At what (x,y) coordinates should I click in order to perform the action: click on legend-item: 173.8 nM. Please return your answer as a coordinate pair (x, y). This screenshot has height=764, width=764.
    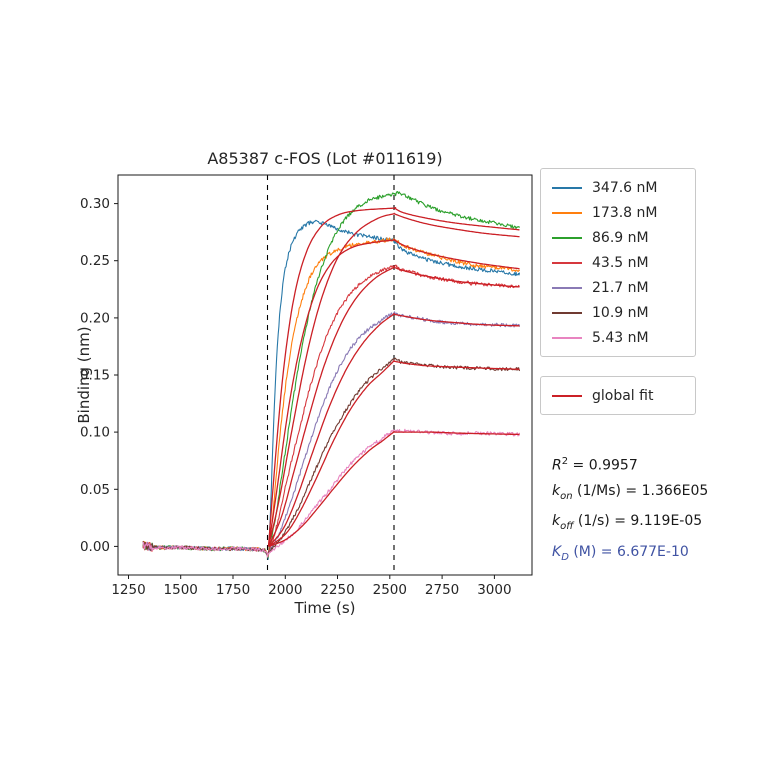
    Looking at the image, I should click on (618, 212).